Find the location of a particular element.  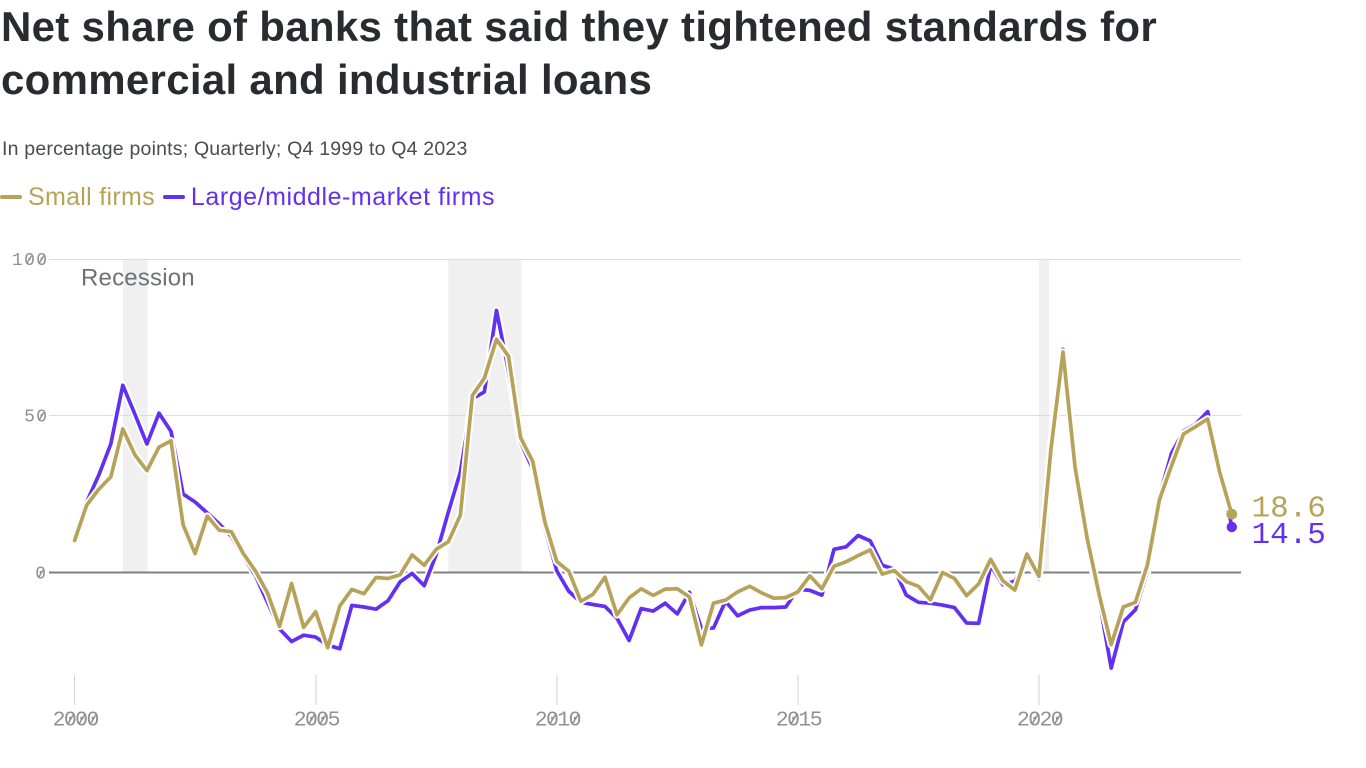

svg-text: 0 is located at coordinates (41, 574).